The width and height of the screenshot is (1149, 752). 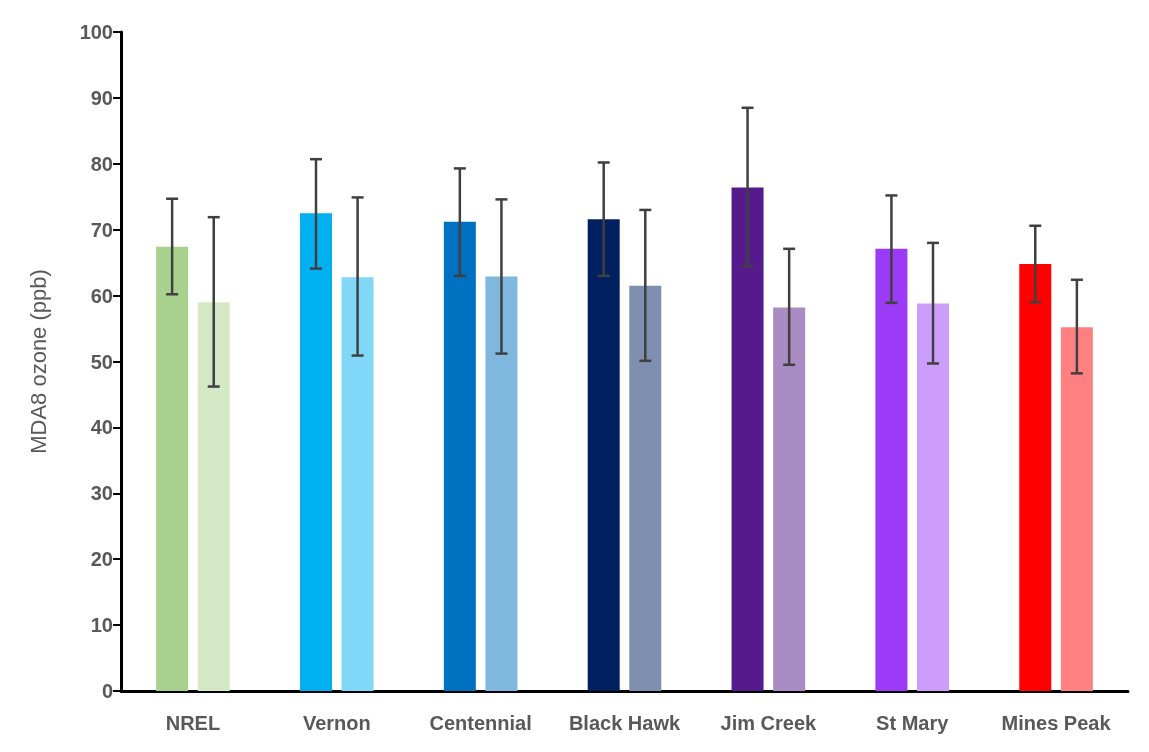 I want to click on x-tick-label: St Mary, so click(x=913, y=723).